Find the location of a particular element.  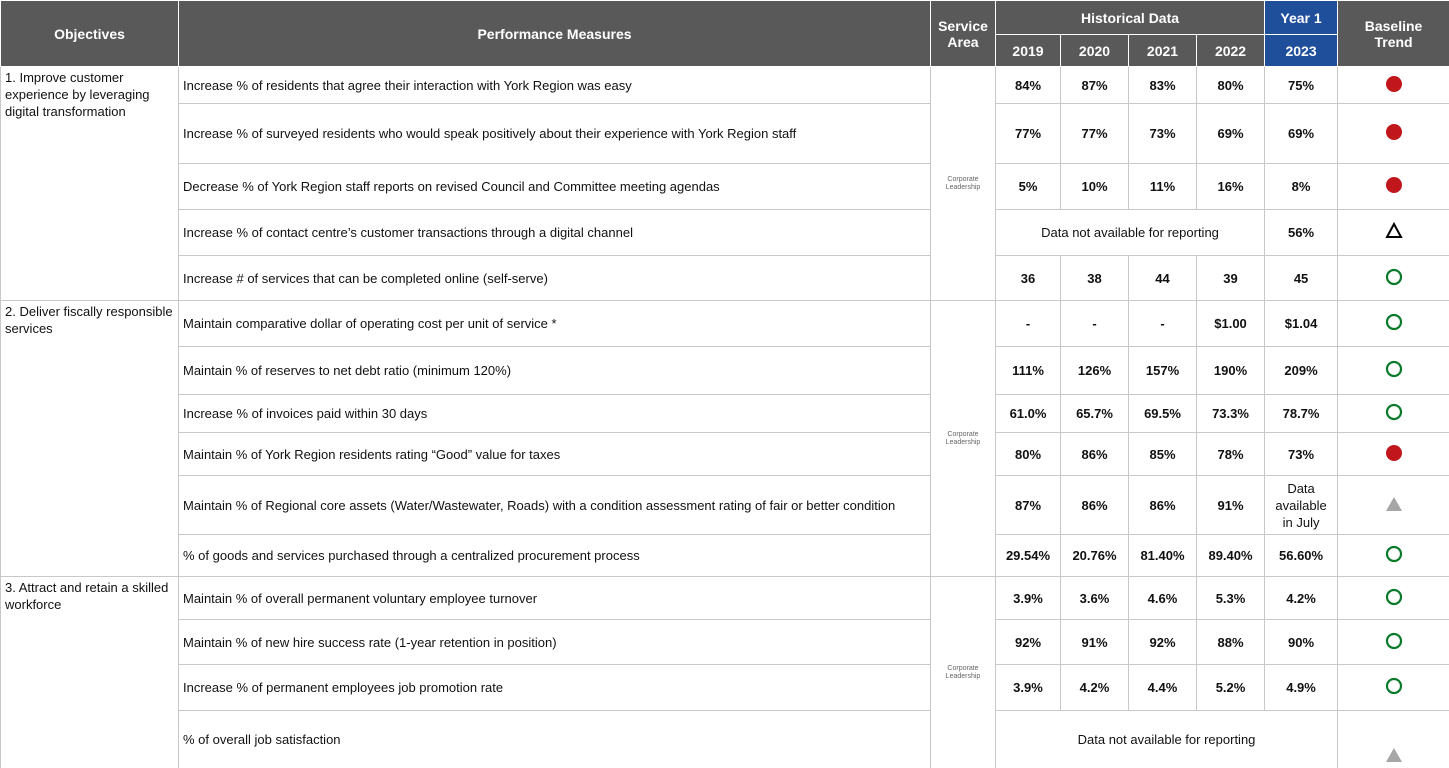

value-cell: 4.2% is located at coordinates (1094, 687).